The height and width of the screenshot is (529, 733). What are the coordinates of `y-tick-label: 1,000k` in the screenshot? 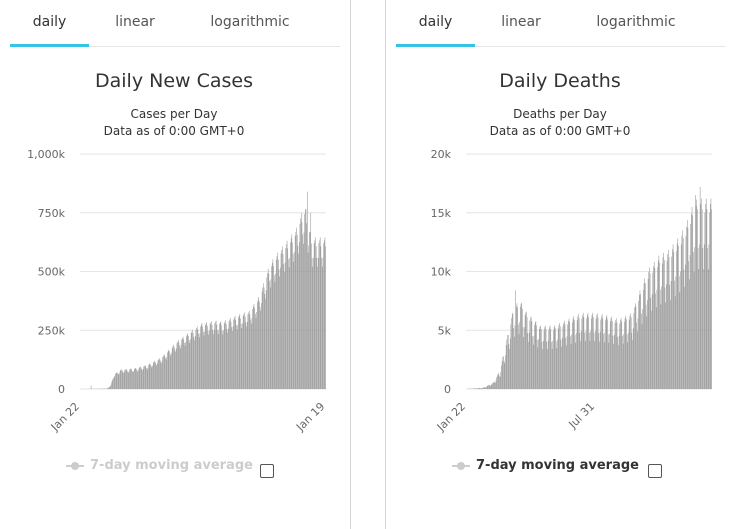 It's located at (46, 154).